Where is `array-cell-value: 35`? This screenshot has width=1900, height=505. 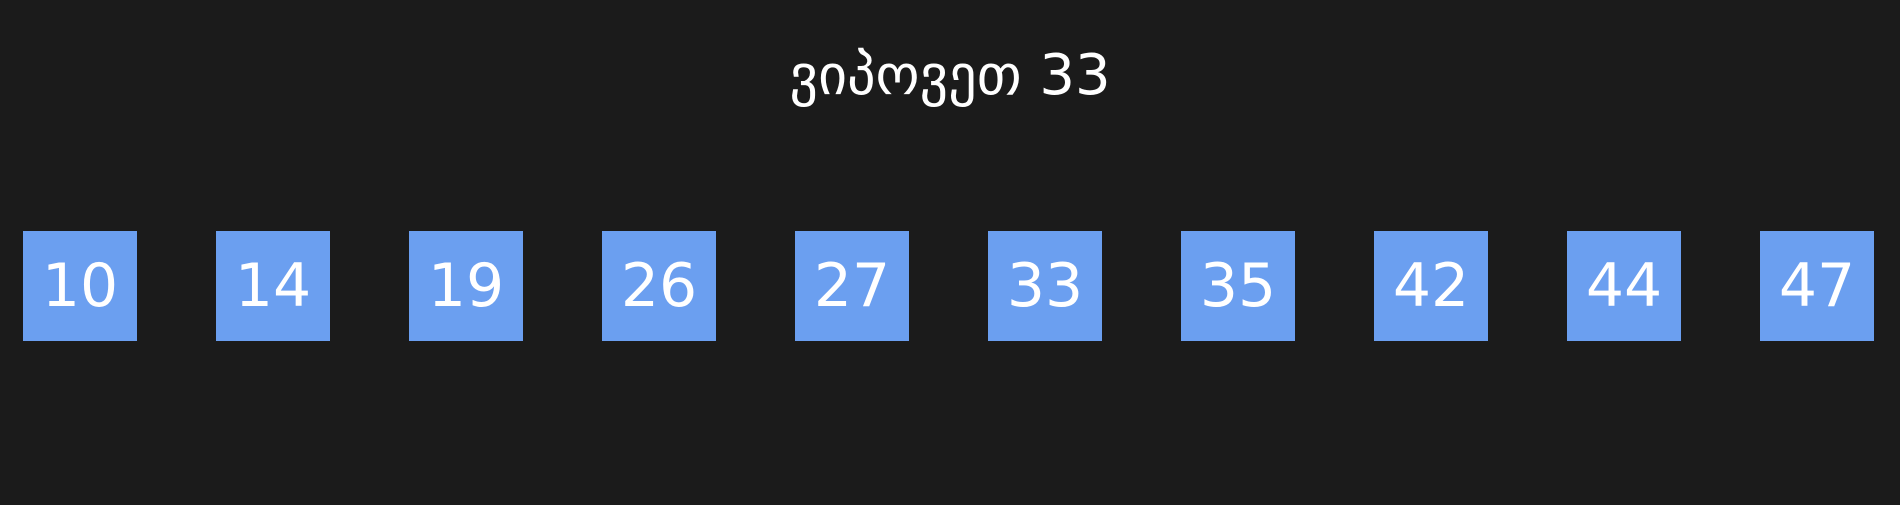
array-cell-value: 35 is located at coordinates (1238, 286).